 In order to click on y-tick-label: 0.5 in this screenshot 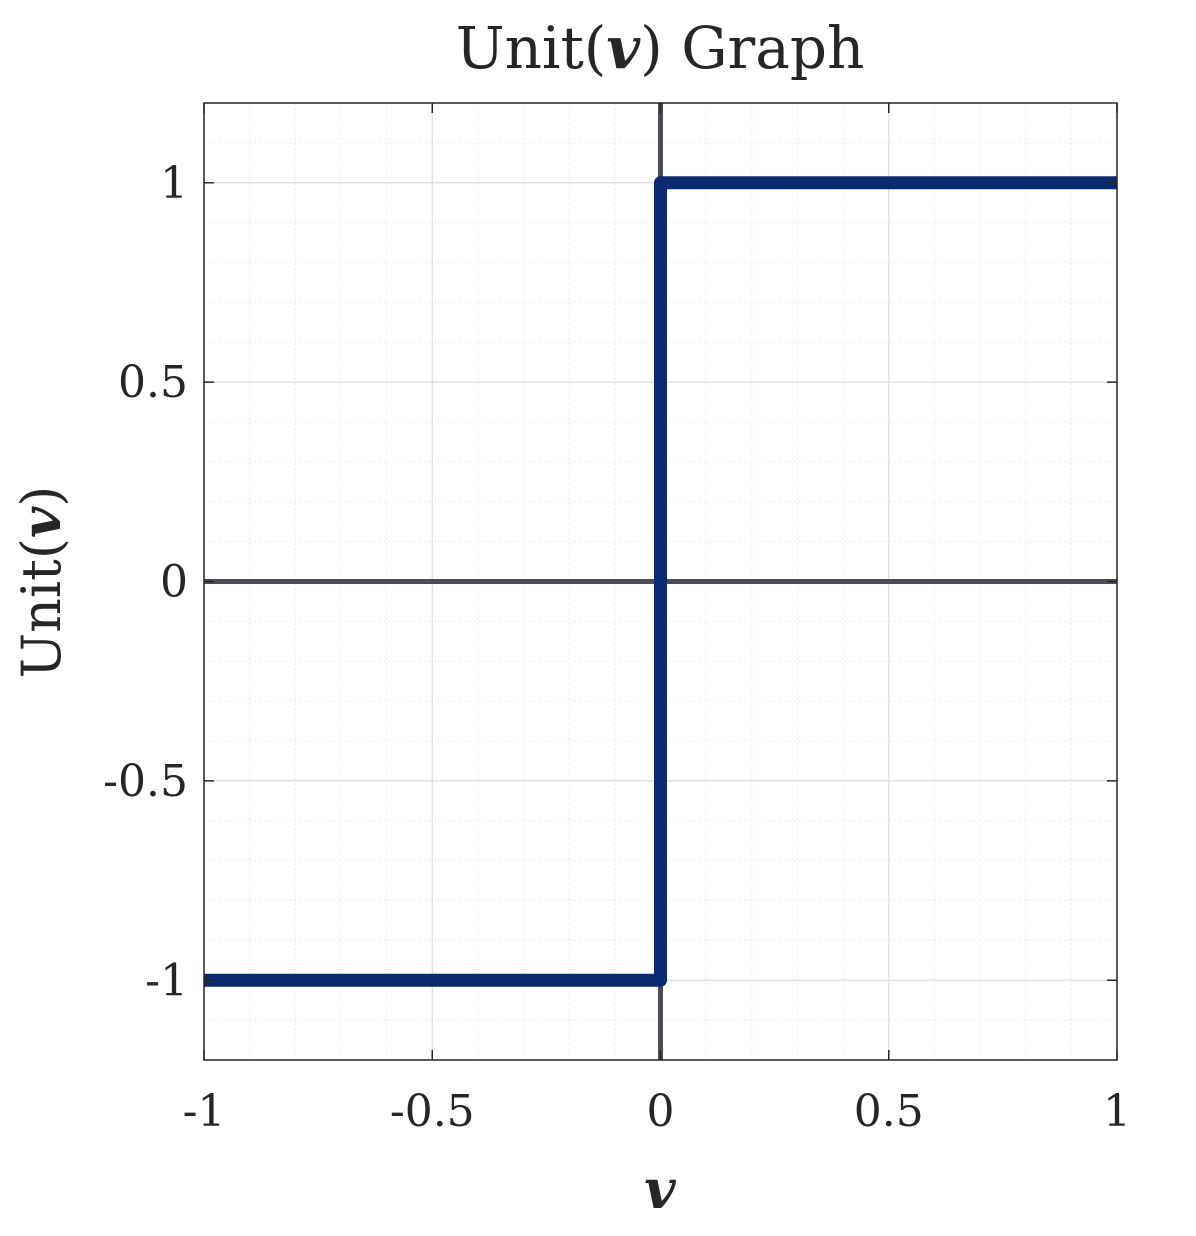, I will do `click(153, 382)`.